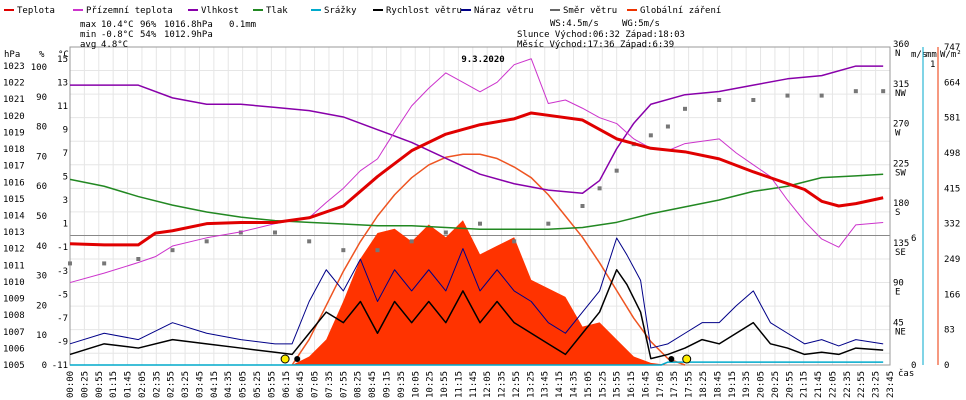  What do you see at coordinates (952, 189) in the screenshot?
I see `wm-tick-label: 415` at bounding box center [952, 189].